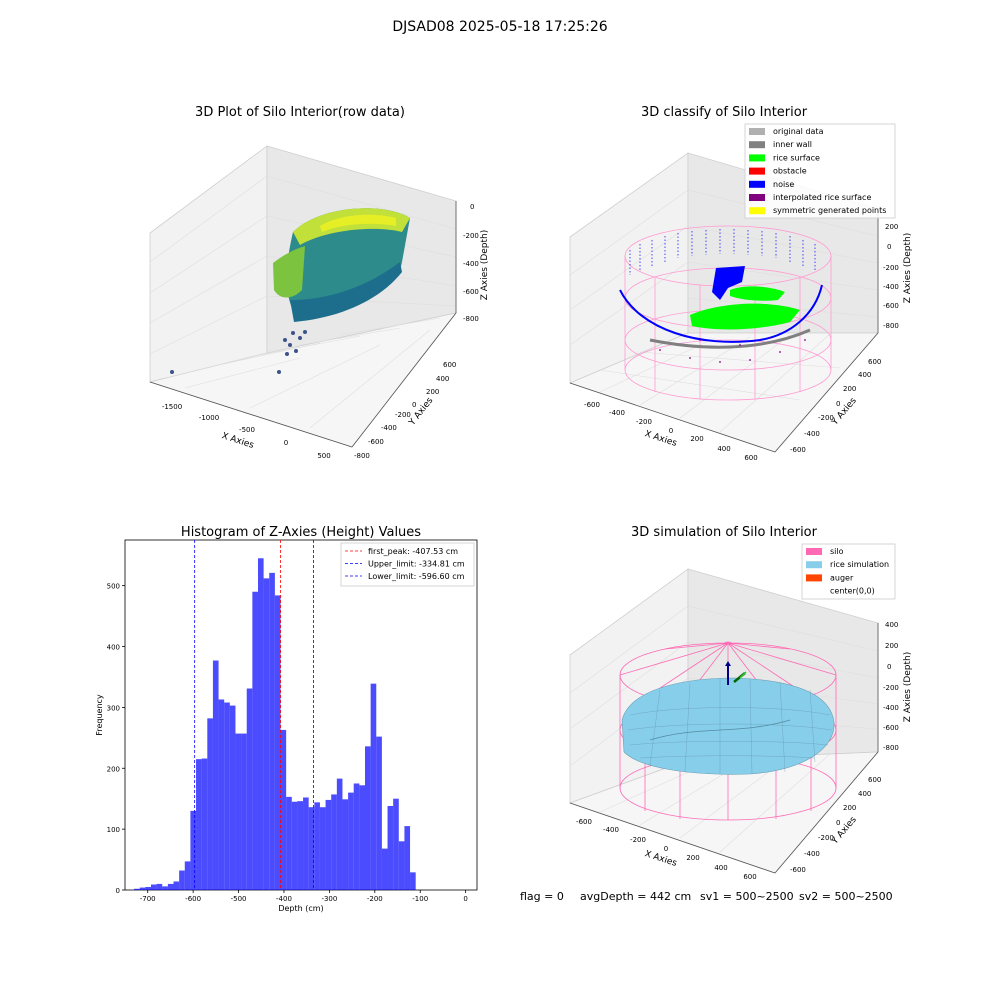 This screenshot has height=1000, width=1000. I want to click on panel2-x-tick: 400, so click(723, 449).